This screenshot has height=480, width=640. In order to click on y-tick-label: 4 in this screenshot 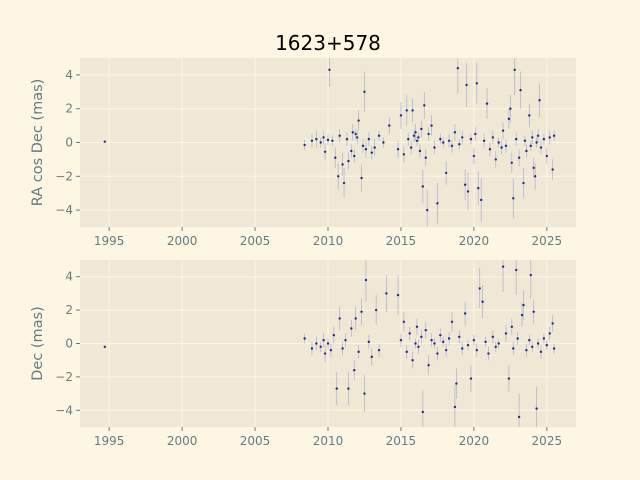, I will do `click(69, 277)`.